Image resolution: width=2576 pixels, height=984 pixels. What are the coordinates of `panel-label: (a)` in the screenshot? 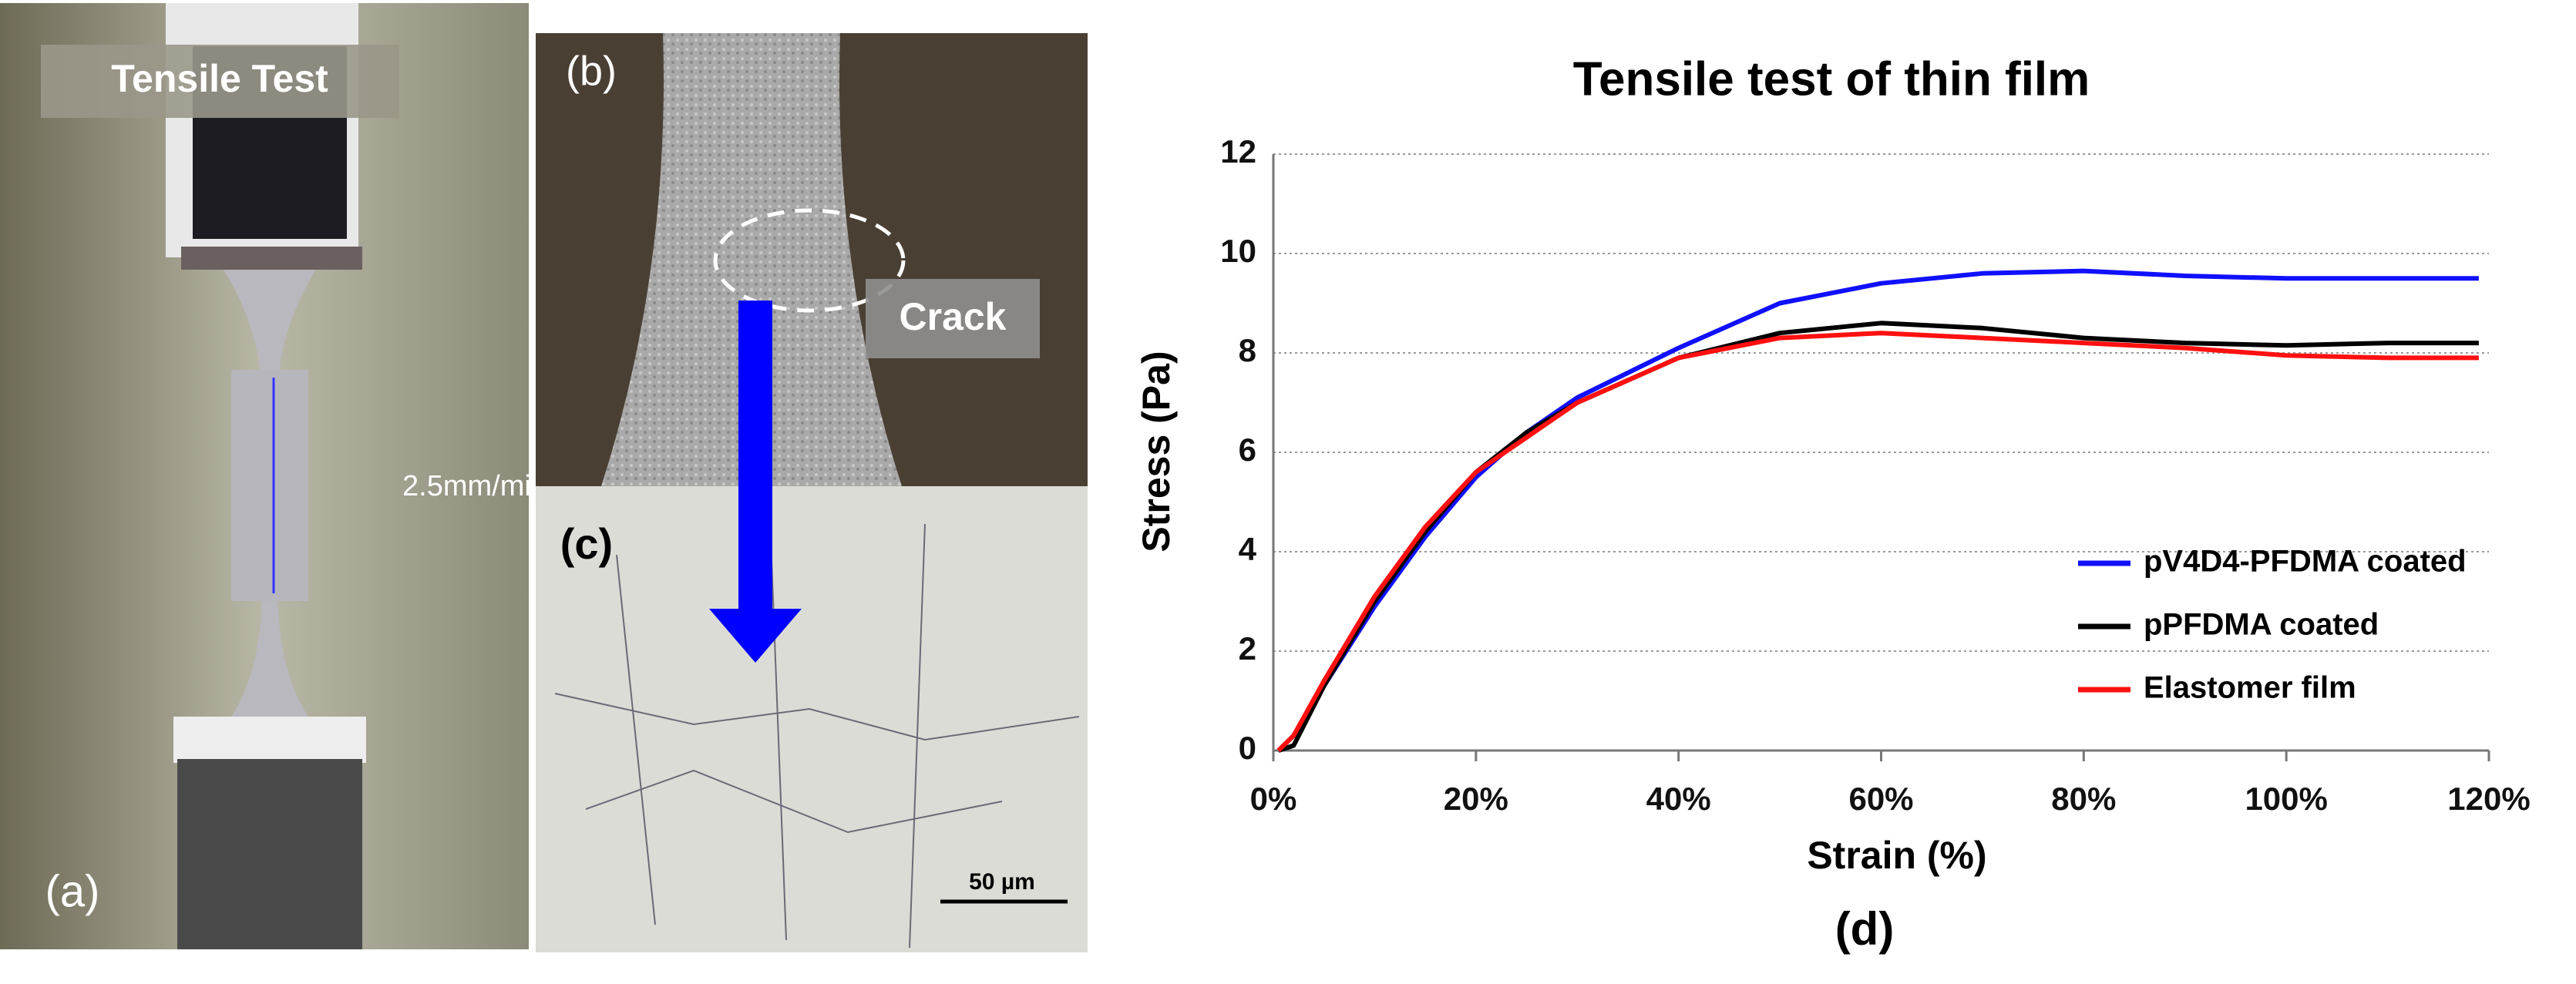 It's located at (72, 891).